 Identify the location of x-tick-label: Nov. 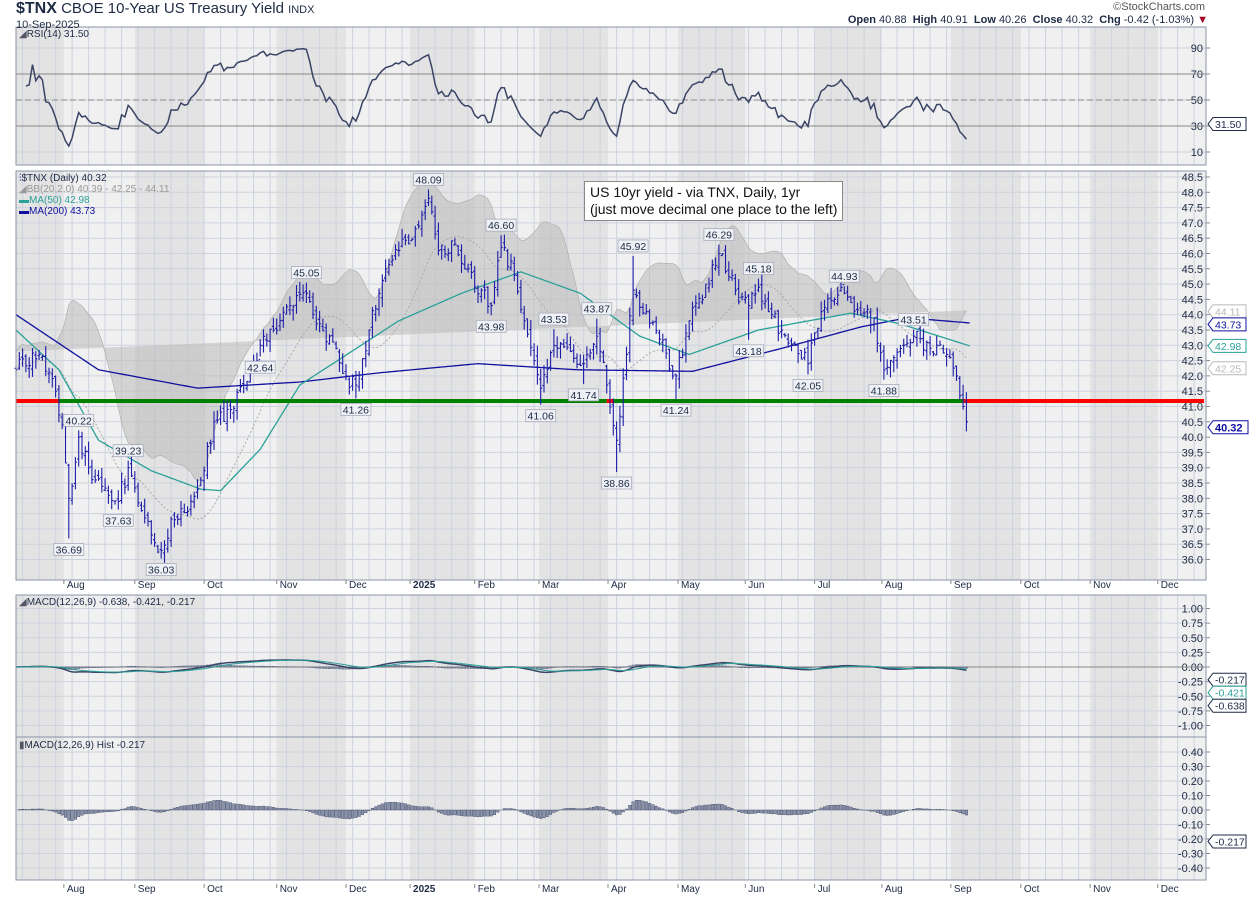
(1102, 585).